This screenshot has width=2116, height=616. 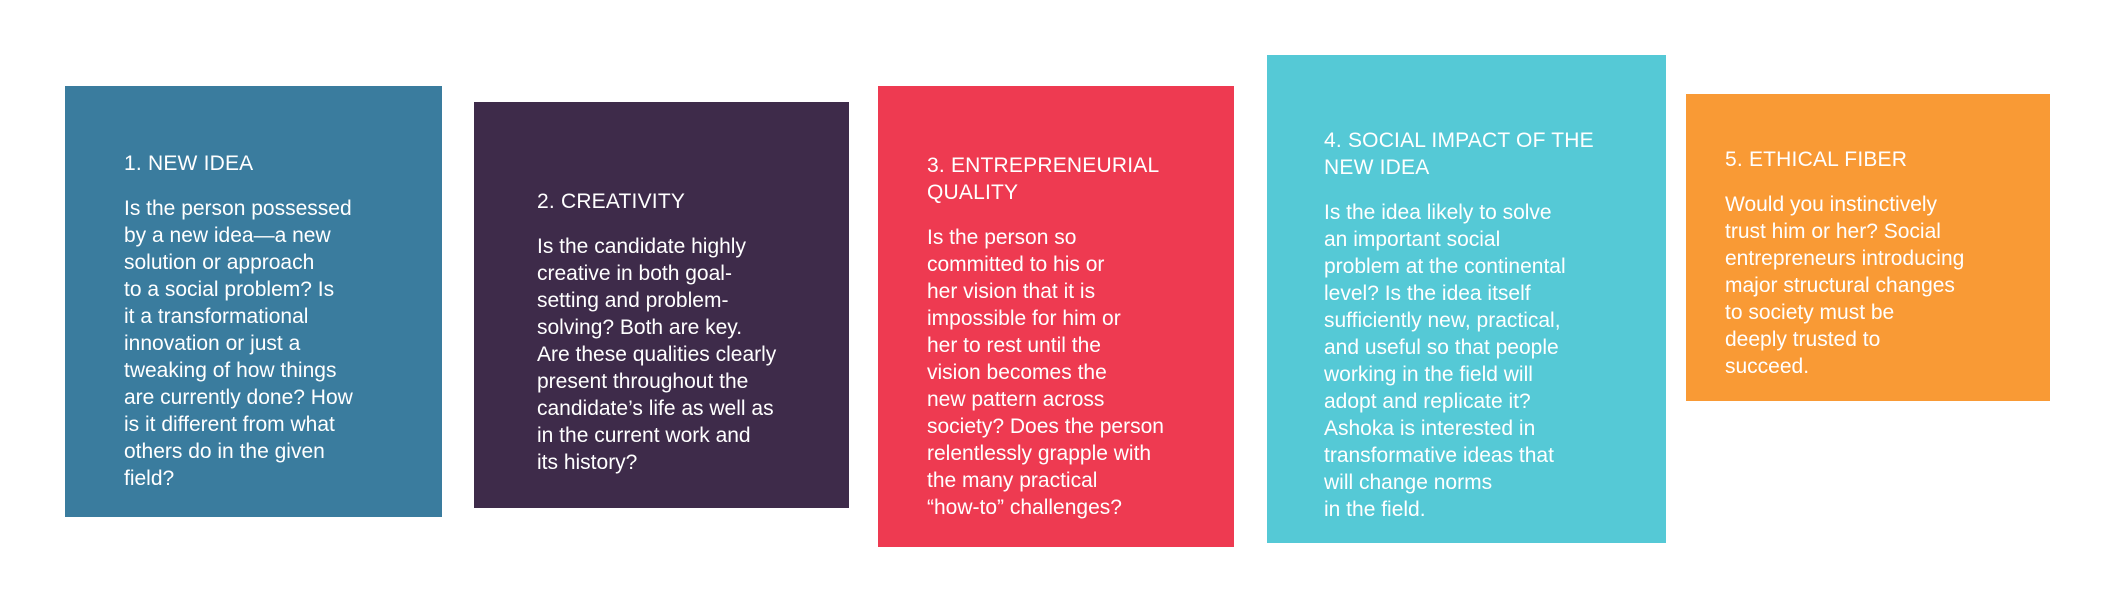 What do you see at coordinates (1459, 154) in the screenshot?
I see `card-title: 4. SOCIAL IMPACT OF THE NEW IDEA` at bounding box center [1459, 154].